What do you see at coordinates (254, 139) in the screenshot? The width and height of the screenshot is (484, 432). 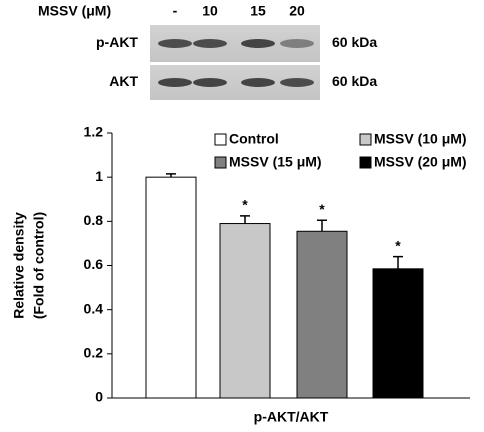 I see `legend-label: Control` at bounding box center [254, 139].